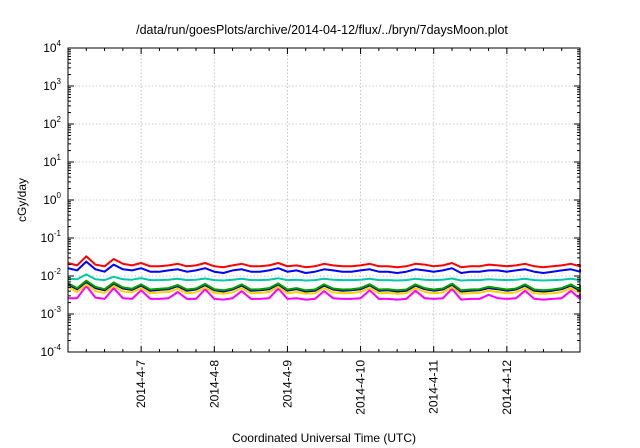 The image size is (640, 448). I want to click on y-tick-label: 10¹, so click(52, 161).